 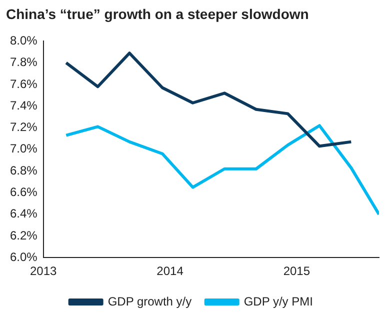 What do you see at coordinates (24, 170) in the screenshot?
I see `y-tick-label: 6.8%` at bounding box center [24, 170].